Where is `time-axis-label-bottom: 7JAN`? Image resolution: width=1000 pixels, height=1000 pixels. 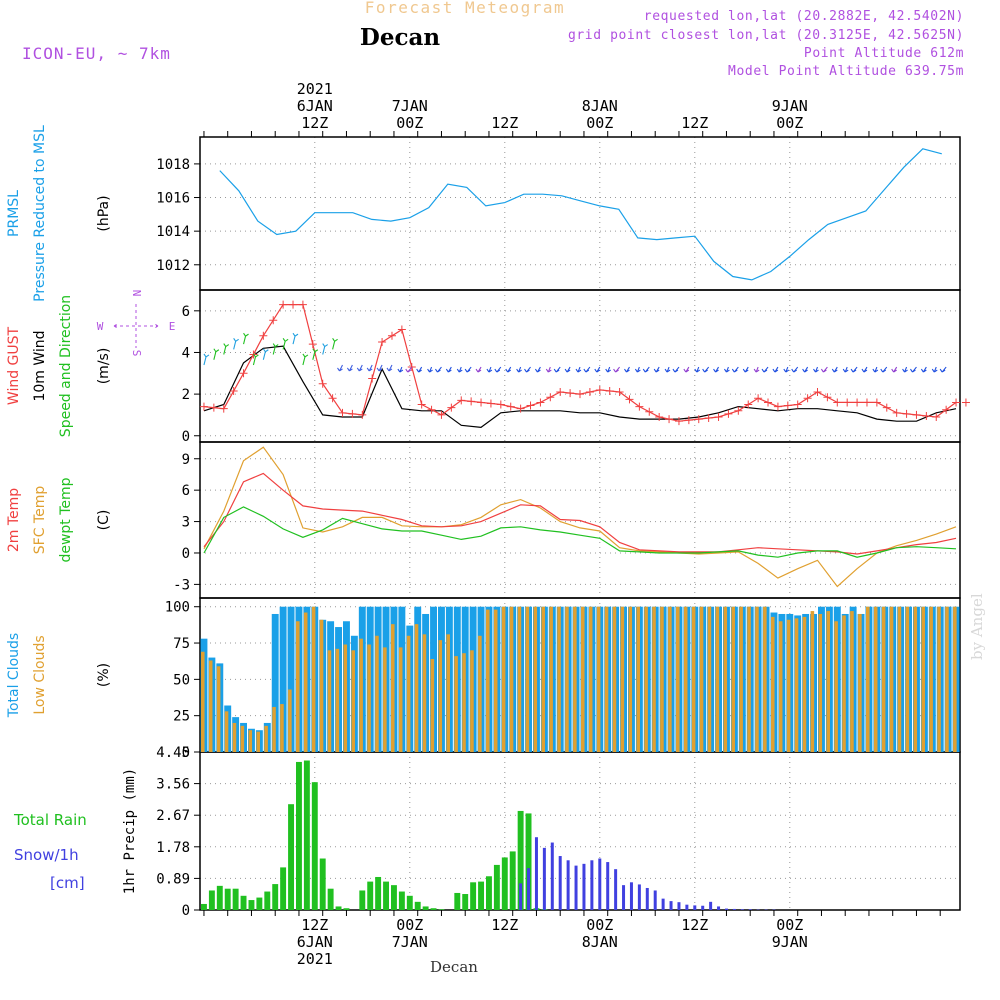
time-axis-label-bottom: 7JAN is located at coordinates (410, 942).